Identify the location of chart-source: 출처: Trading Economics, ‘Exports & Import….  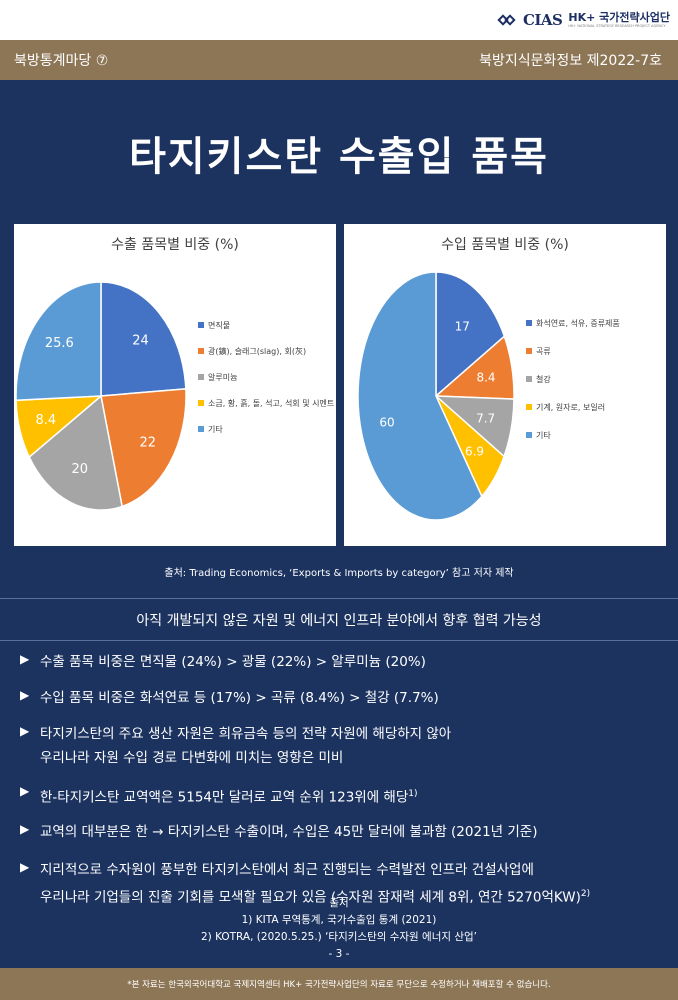
(339, 573).